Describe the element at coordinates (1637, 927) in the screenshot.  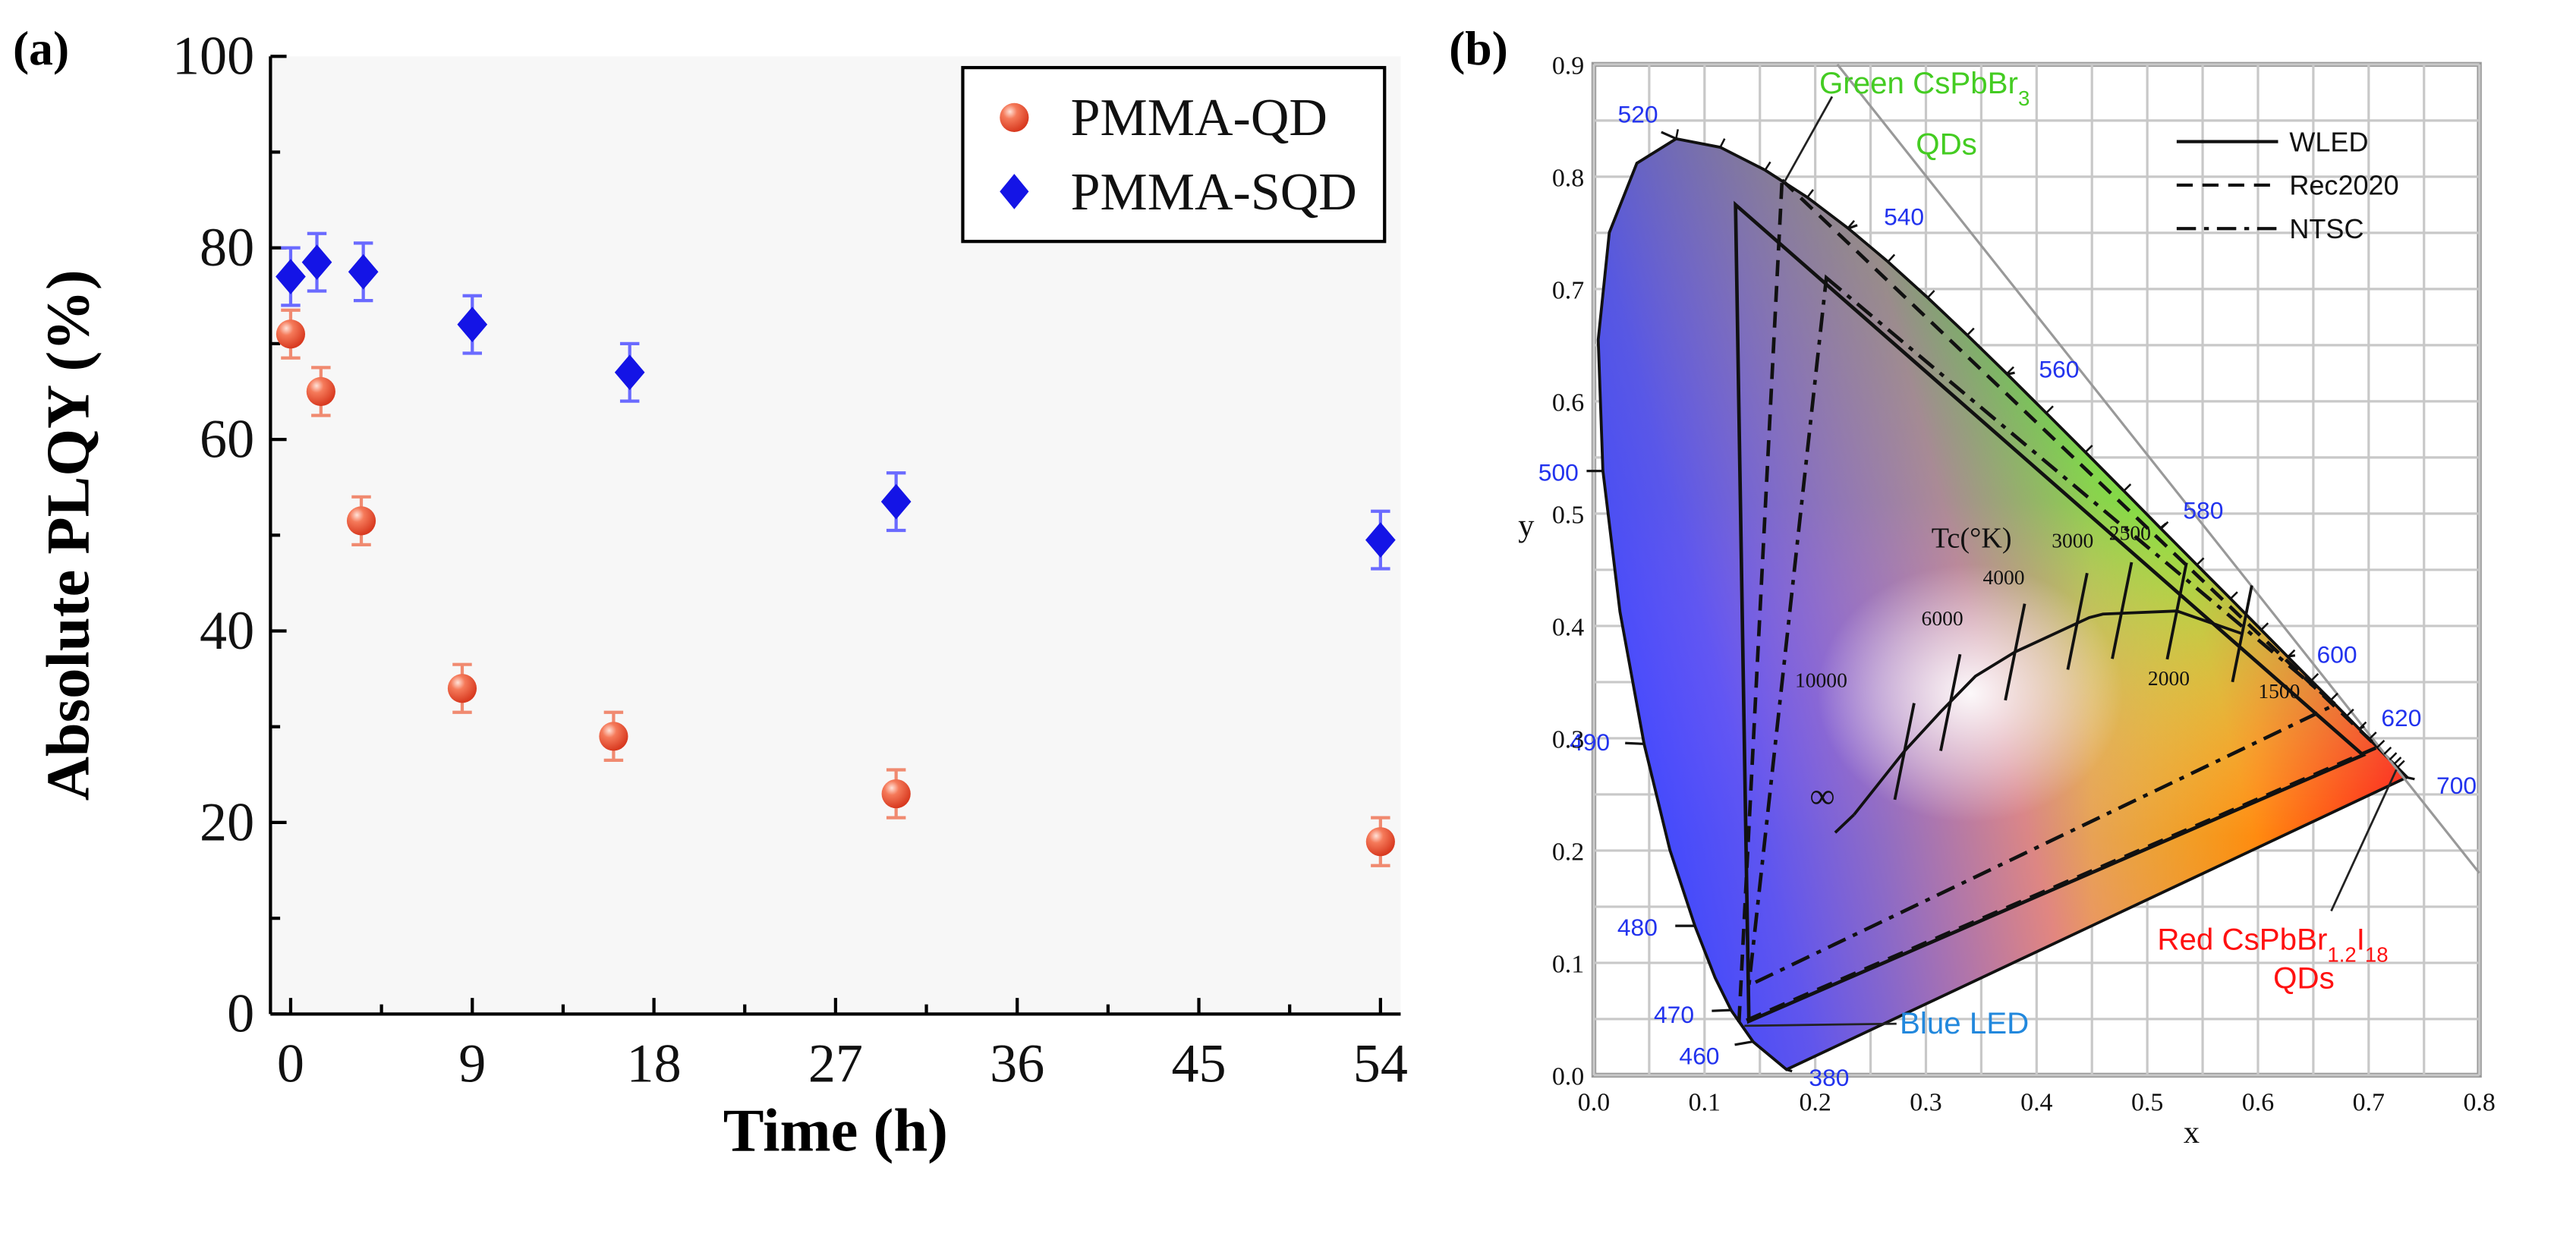
I see `wavelength-label: 480` at that location.